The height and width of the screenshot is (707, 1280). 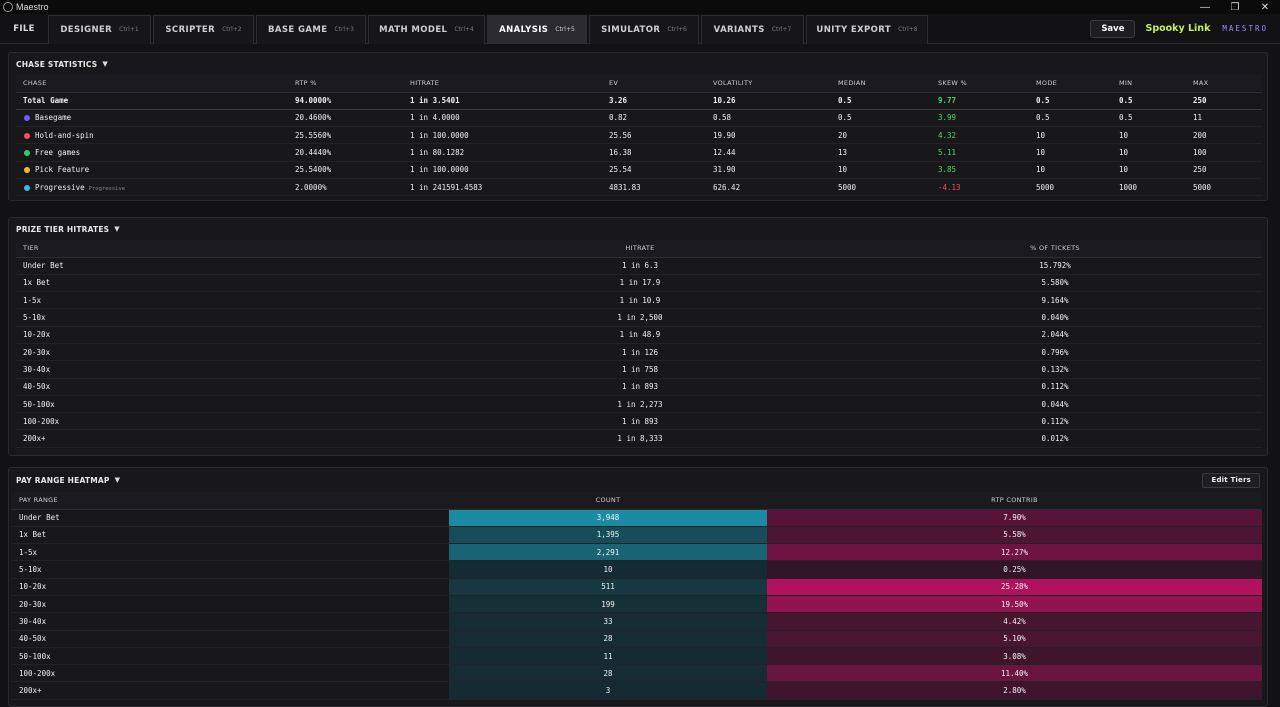 What do you see at coordinates (203, 29) in the screenshot?
I see `tab-scripter: SCRIPTER Ctrl+2` at bounding box center [203, 29].